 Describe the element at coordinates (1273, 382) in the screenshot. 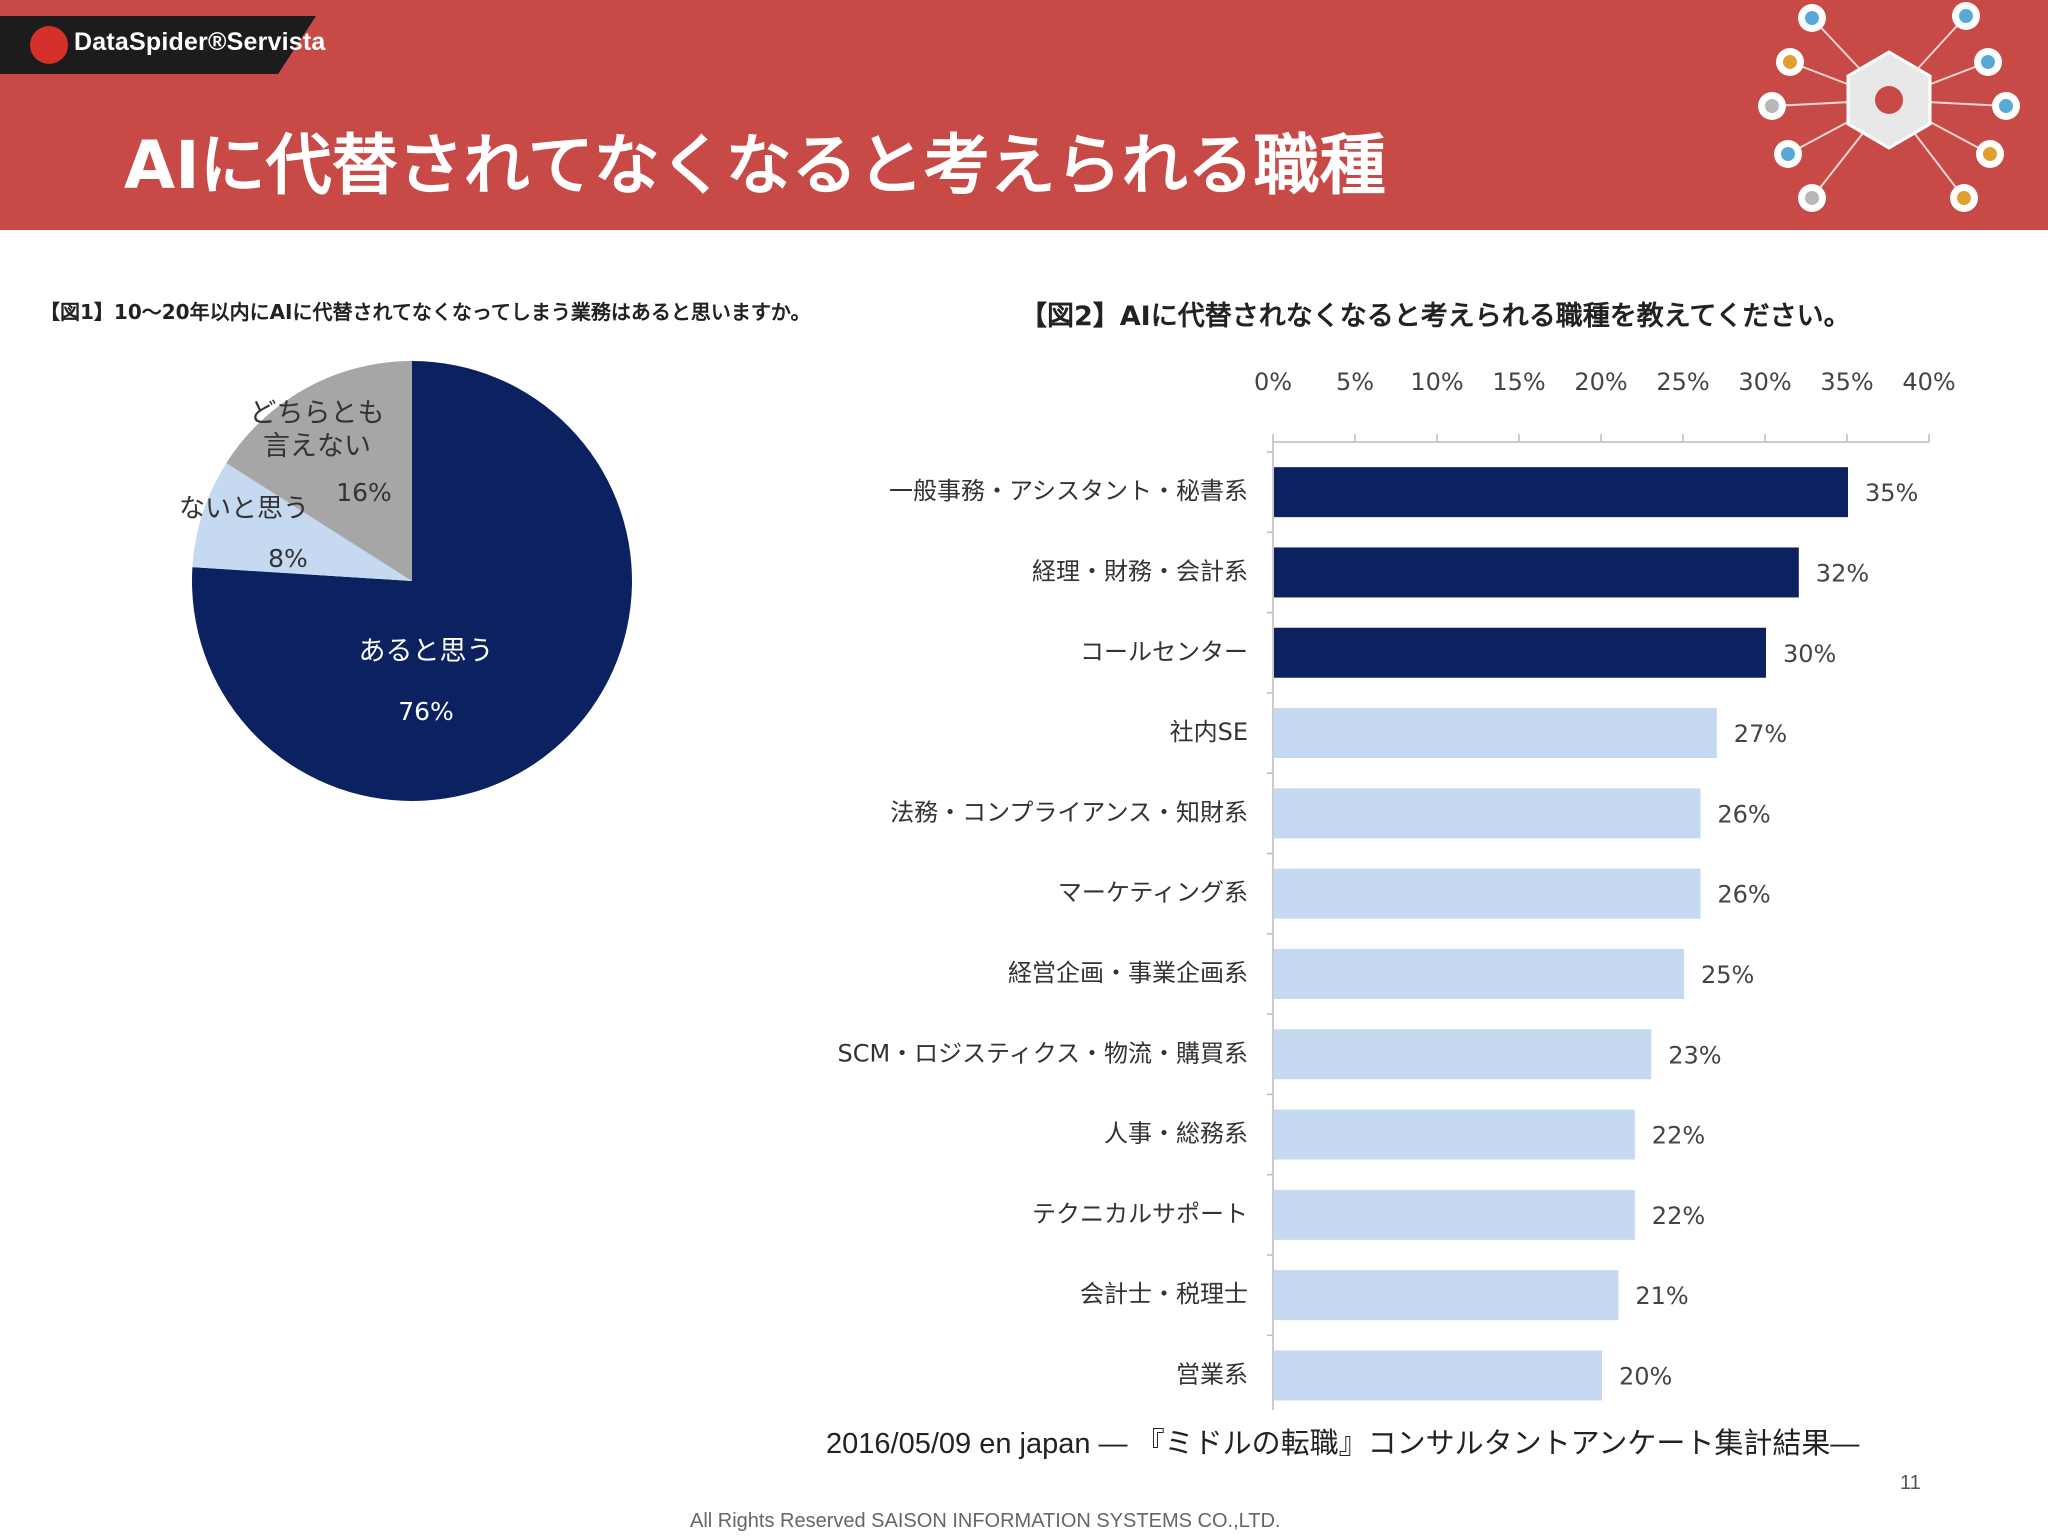

I see `x-tick-label: 0%` at that location.